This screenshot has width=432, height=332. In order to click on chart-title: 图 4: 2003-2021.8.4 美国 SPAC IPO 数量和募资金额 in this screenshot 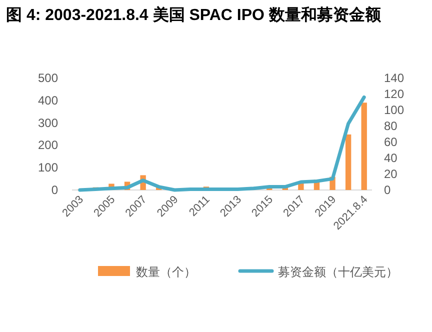, I will do `click(194, 16)`.